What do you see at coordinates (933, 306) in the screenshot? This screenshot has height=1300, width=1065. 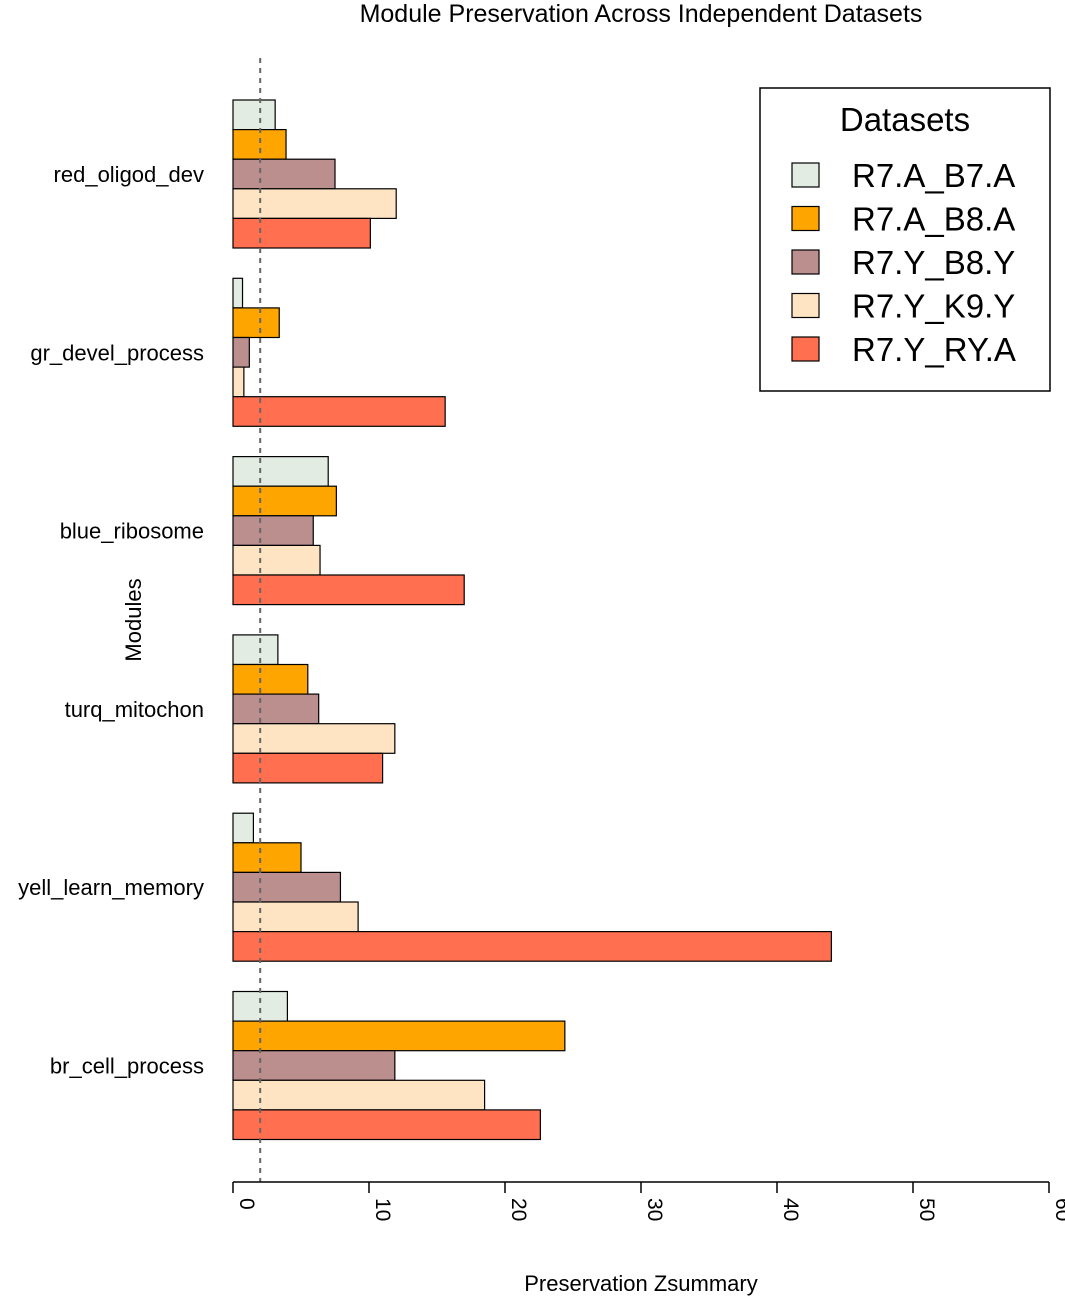 I see `legend-label: R7.Y_K9.Y` at bounding box center [933, 306].